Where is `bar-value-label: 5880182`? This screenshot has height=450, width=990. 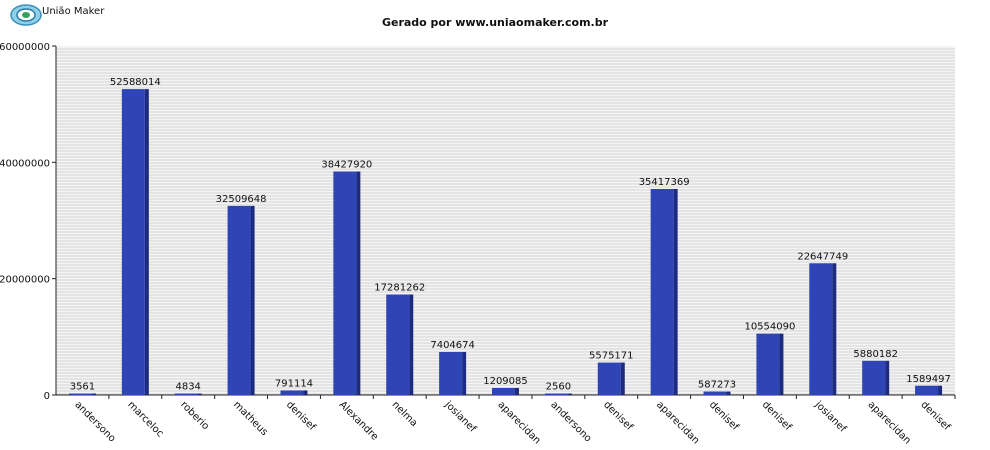
bar-value-label: 5880182 is located at coordinates (875, 354).